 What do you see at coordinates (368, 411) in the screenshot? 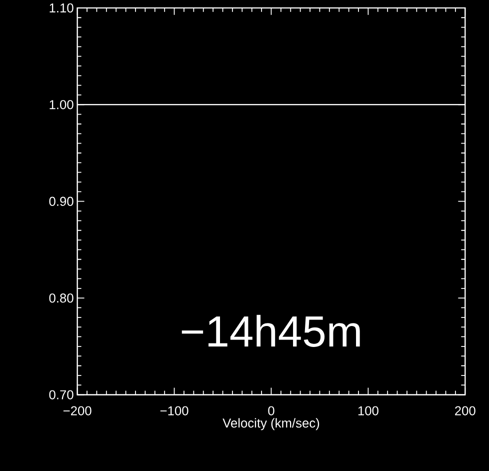
I see `x-tick-label: 100` at bounding box center [368, 411].